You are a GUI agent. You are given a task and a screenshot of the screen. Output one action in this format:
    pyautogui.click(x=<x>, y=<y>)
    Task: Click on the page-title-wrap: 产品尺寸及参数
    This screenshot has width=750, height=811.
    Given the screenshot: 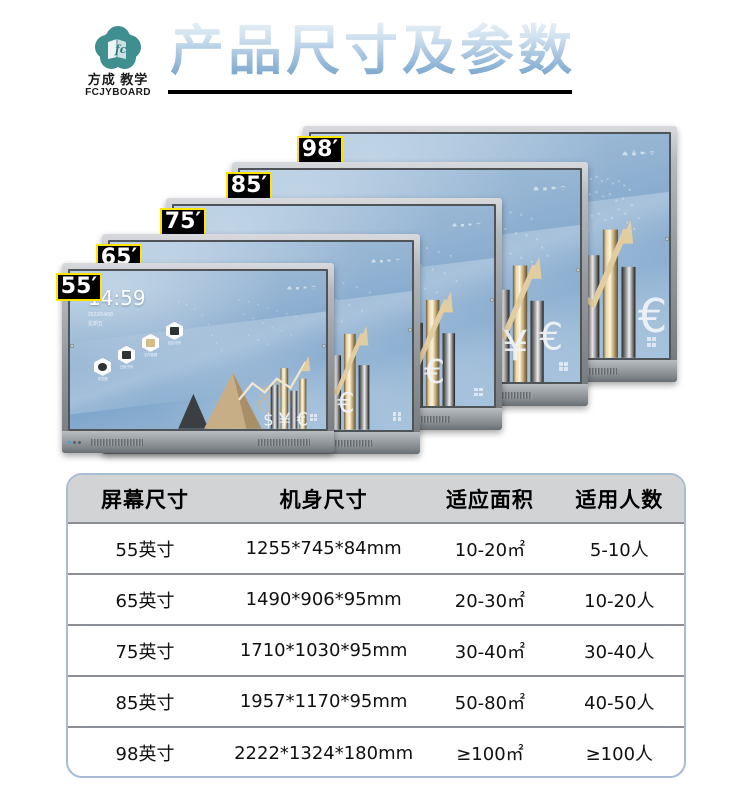 What is the action you would take?
    pyautogui.click(x=373, y=51)
    